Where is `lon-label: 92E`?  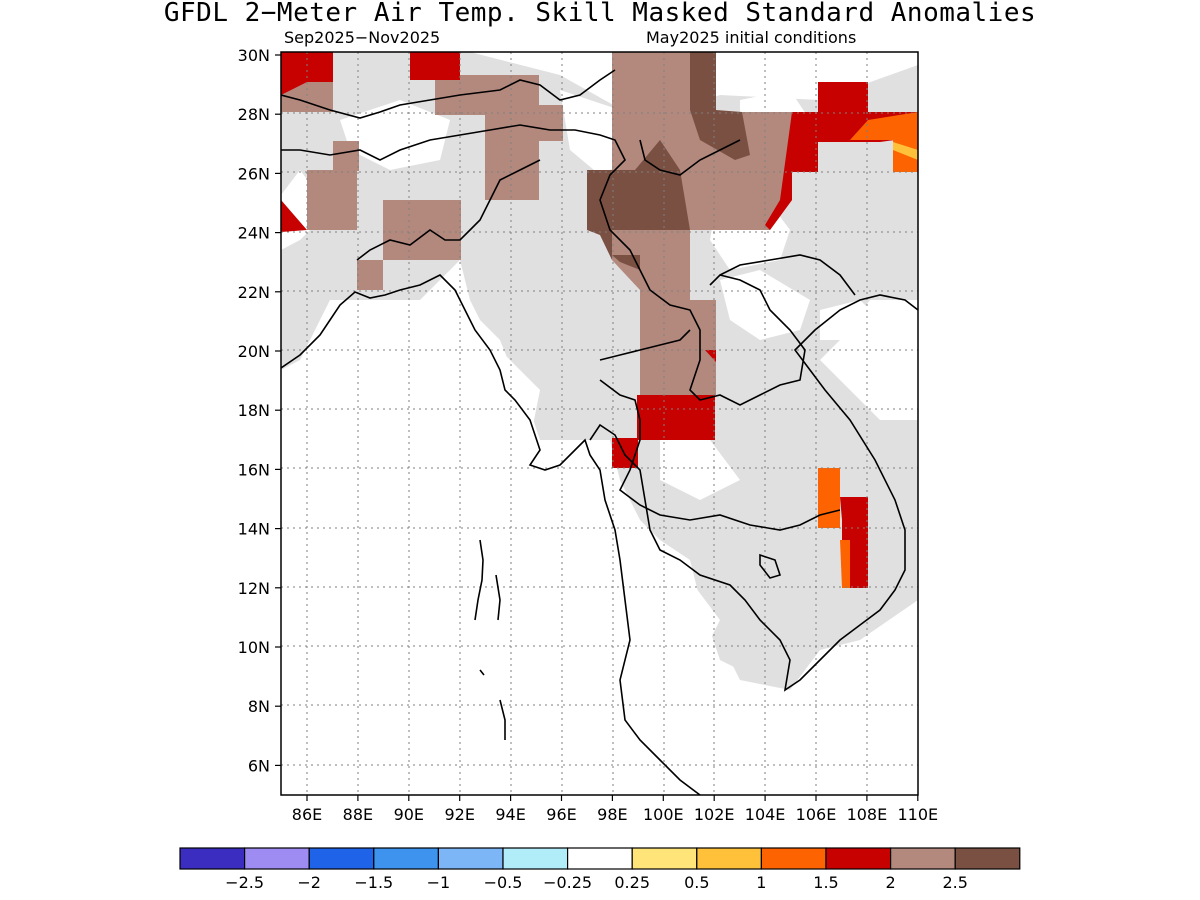 lon-label: 92E is located at coordinates (459, 814).